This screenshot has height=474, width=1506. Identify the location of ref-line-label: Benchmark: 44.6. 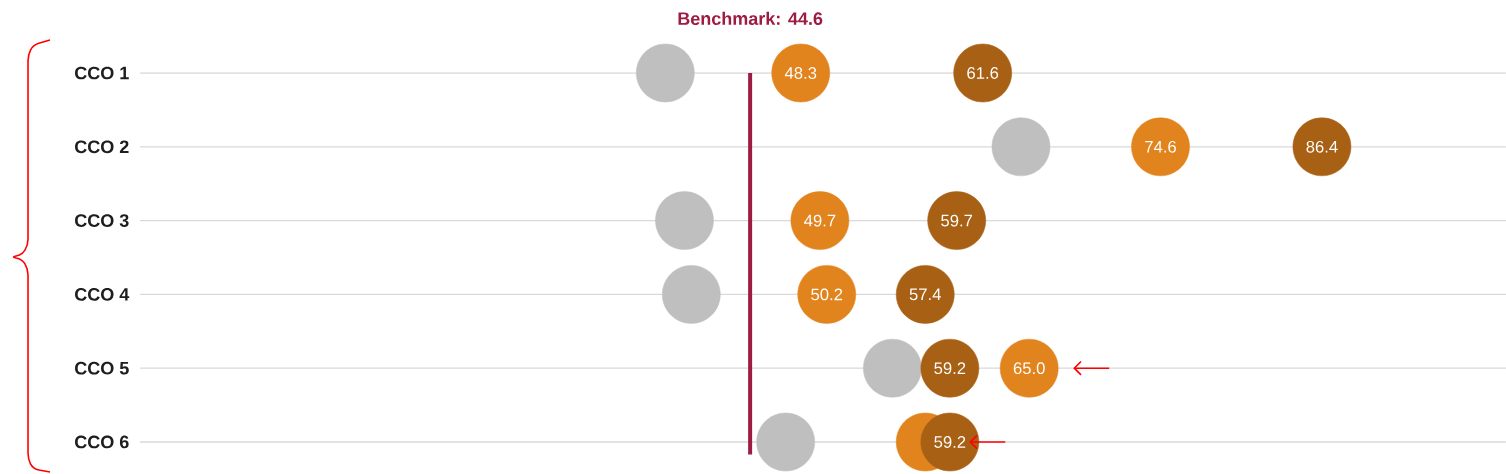
(750, 18).